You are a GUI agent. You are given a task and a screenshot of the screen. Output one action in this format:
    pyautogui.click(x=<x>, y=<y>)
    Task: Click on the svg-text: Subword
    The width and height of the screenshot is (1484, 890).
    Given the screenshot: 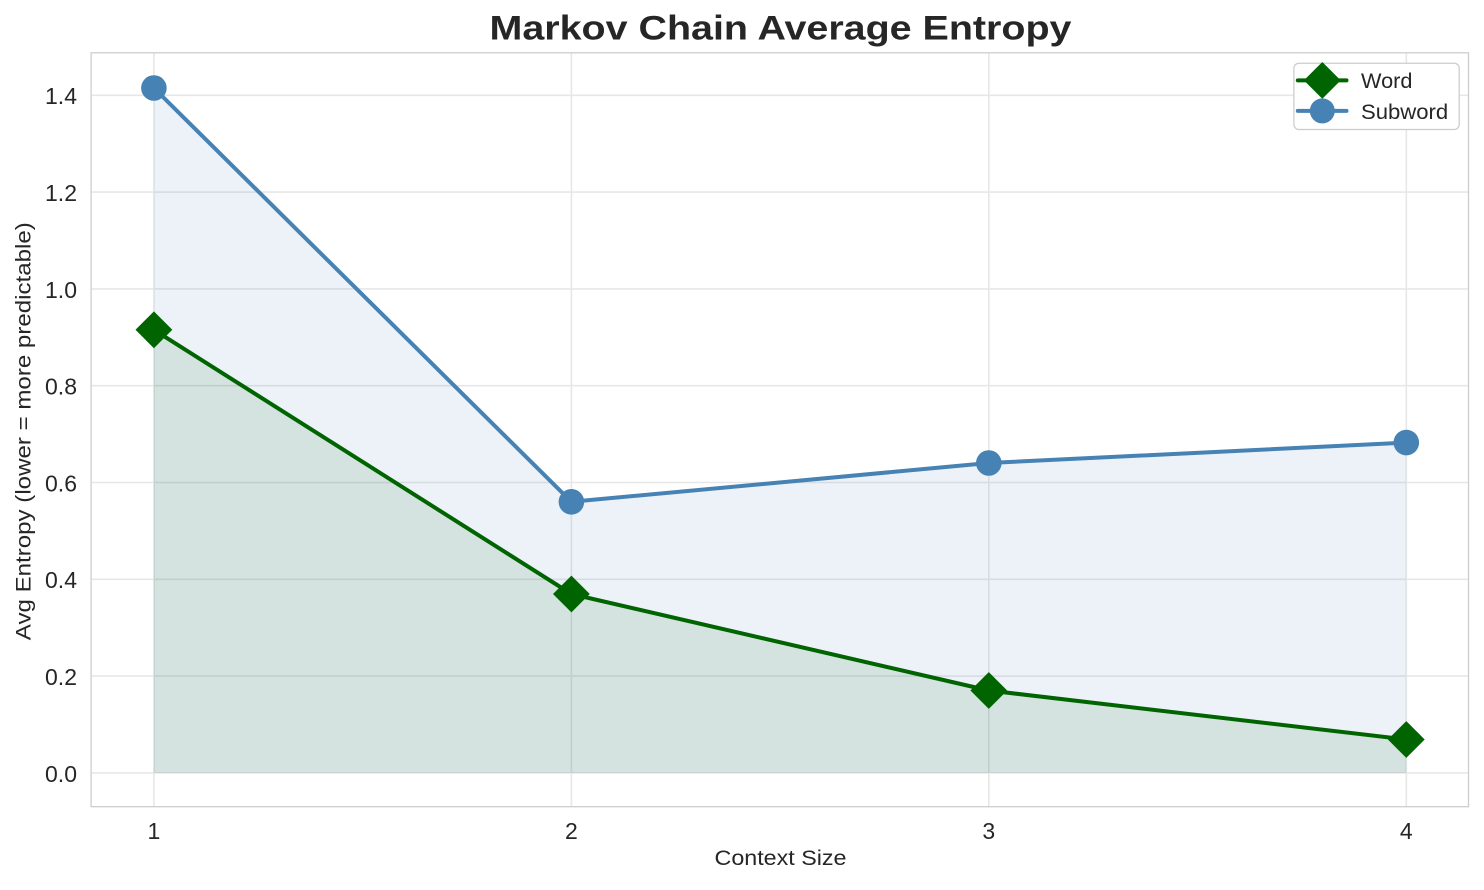 What is the action you would take?
    pyautogui.click(x=1404, y=112)
    